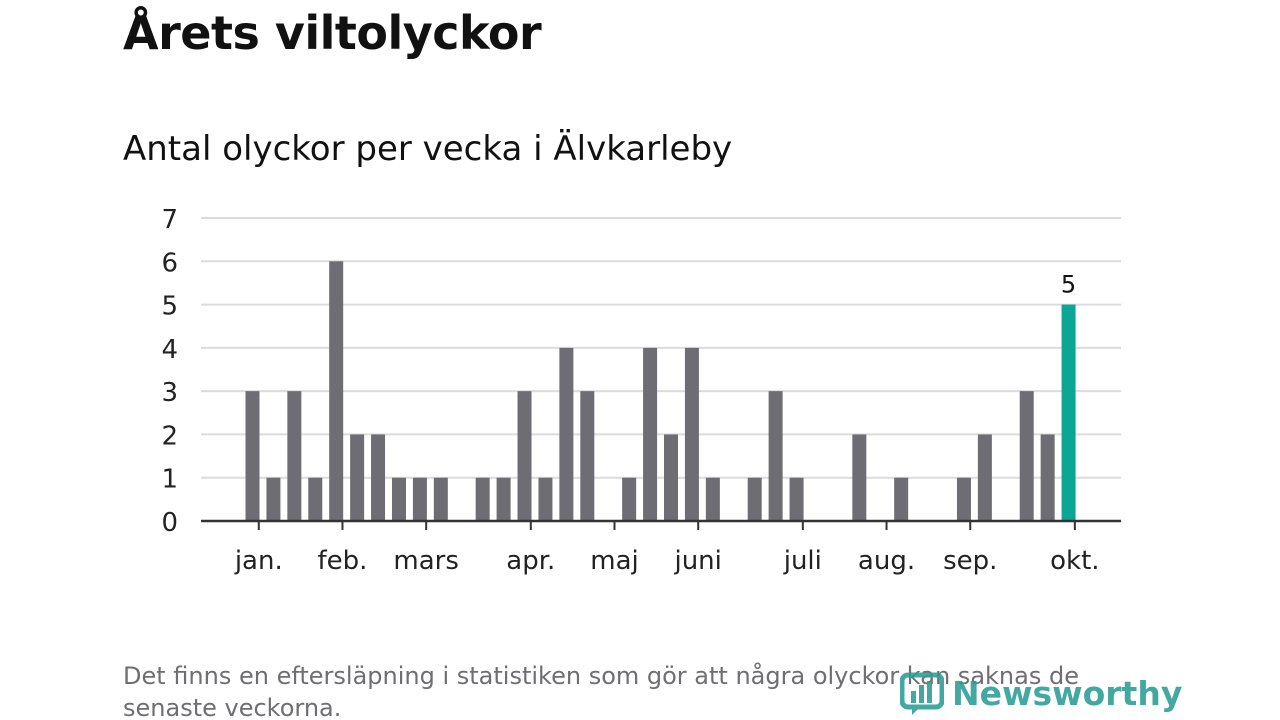 This screenshot has width=1280, height=720. Describe the element at coordinates (169, 263) in the screenshot. I see `y-tick-label: 6` at that location.